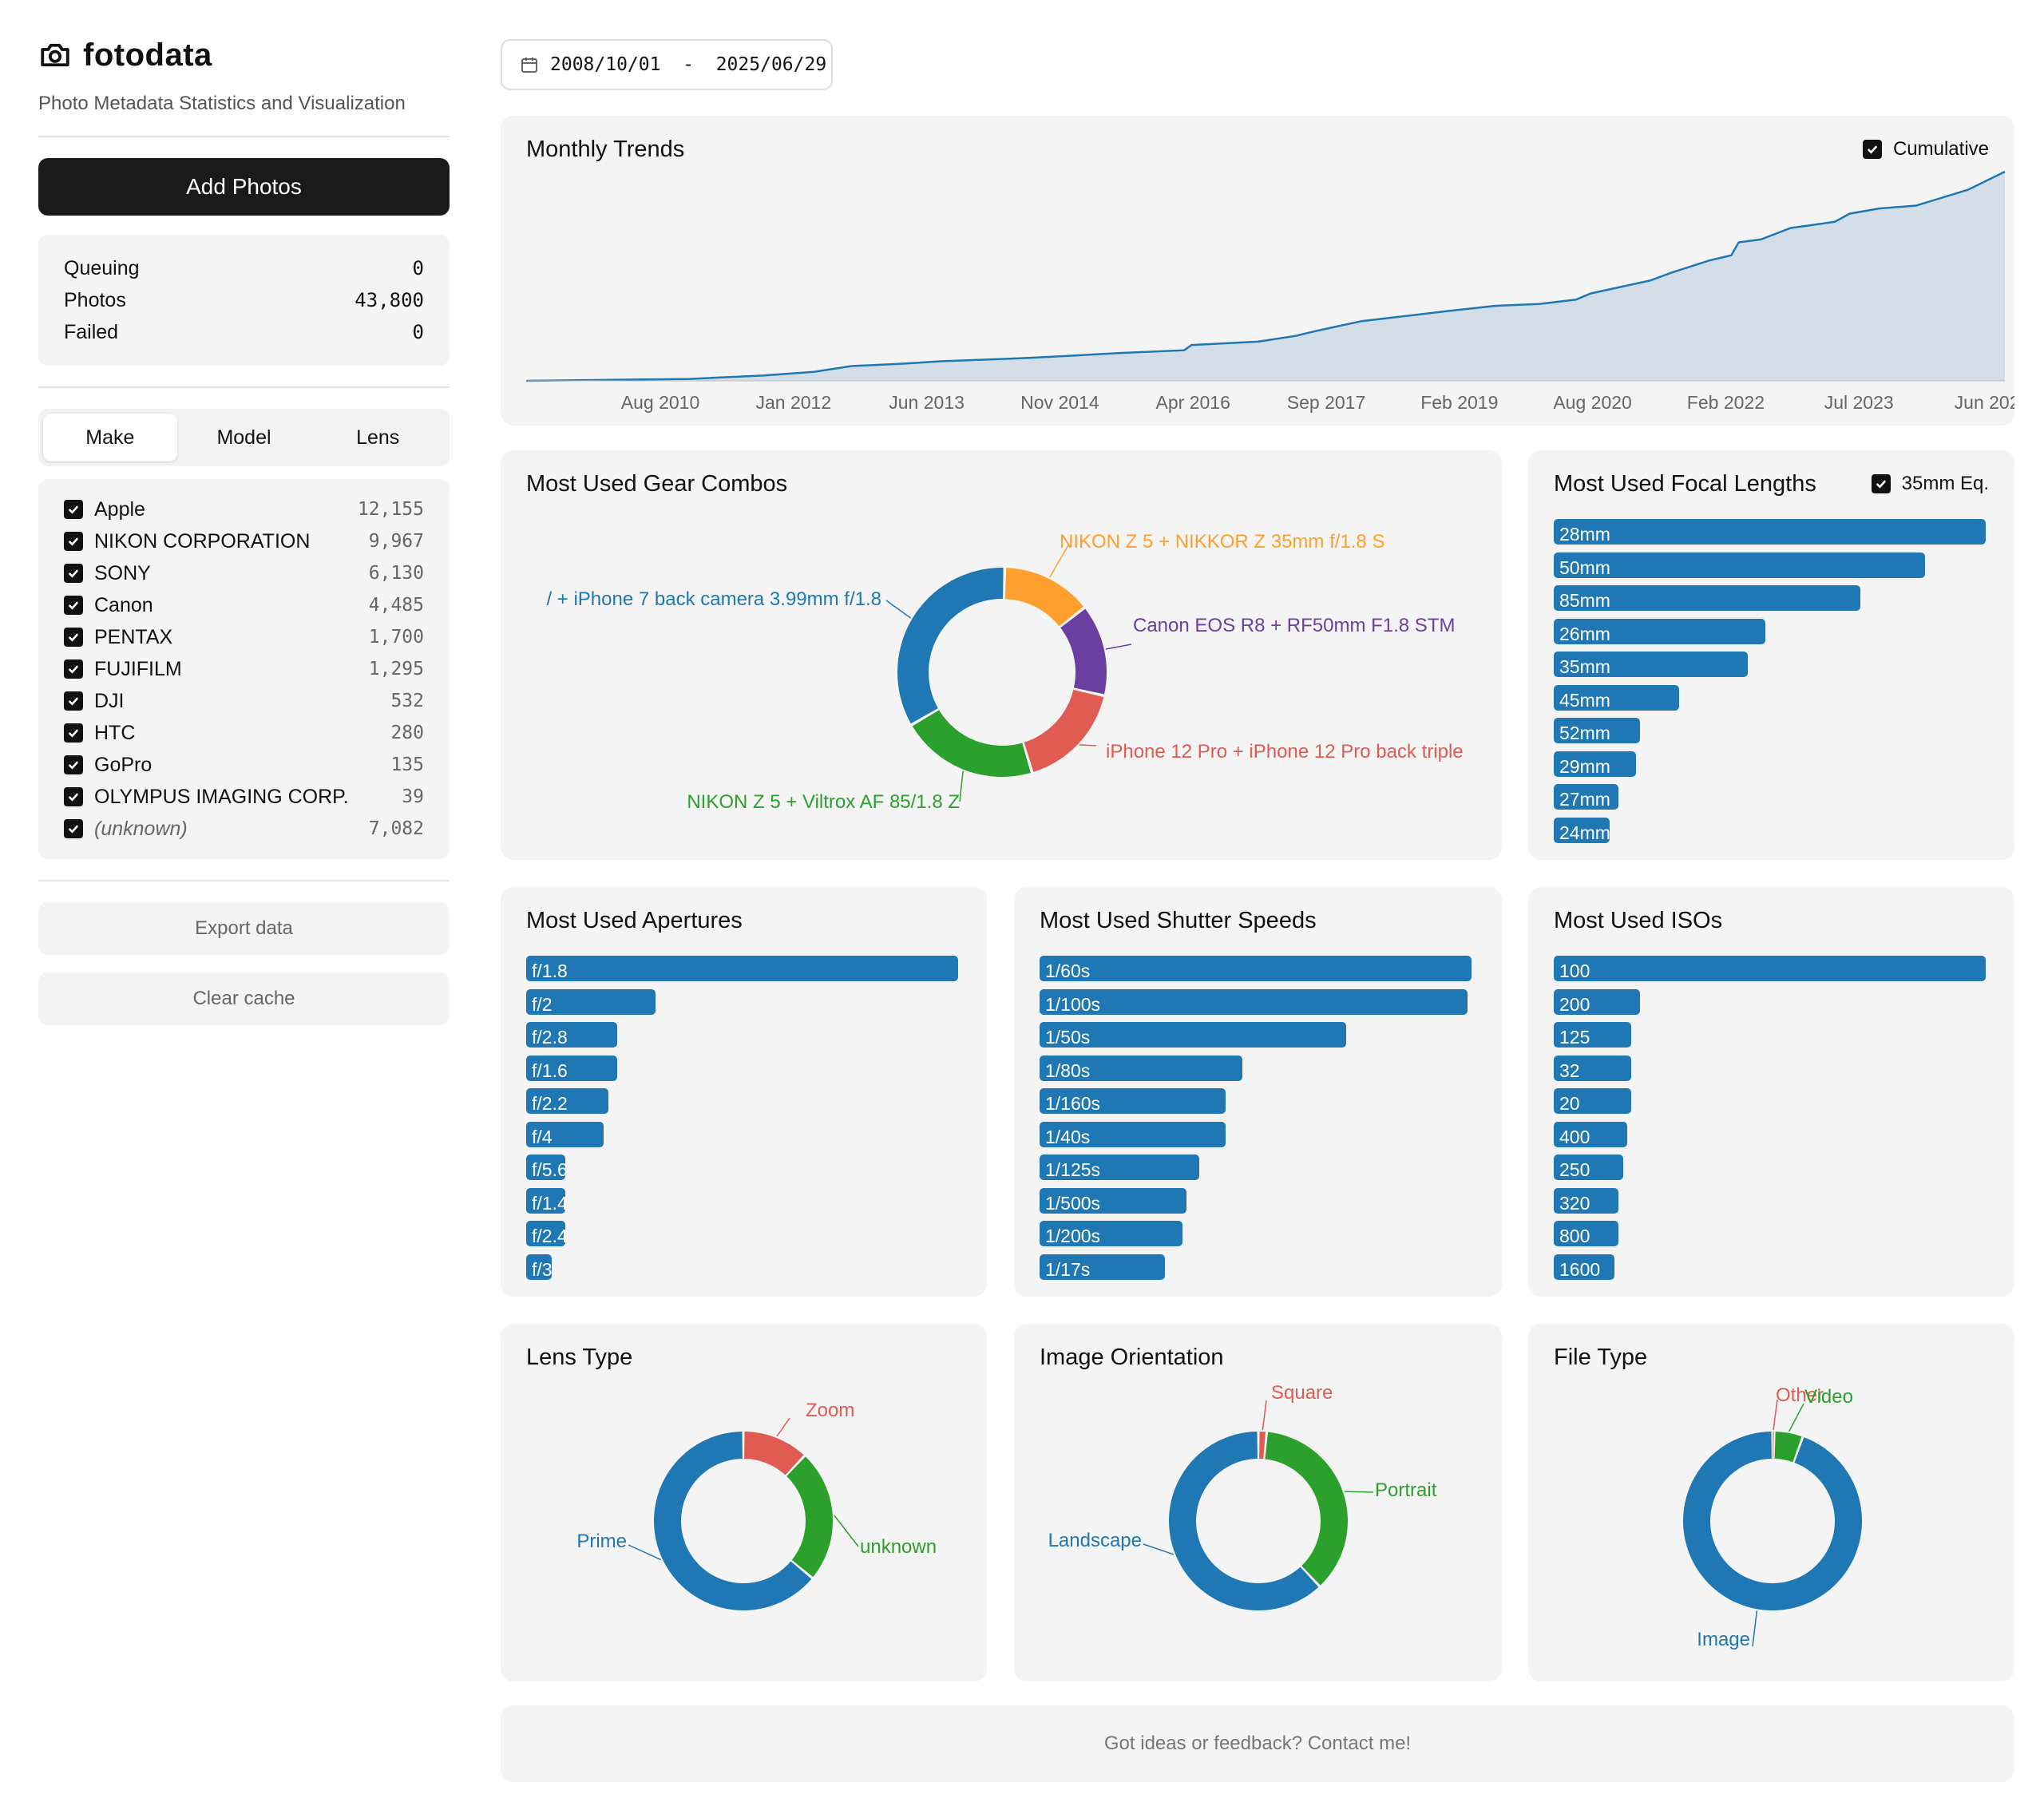 The image size is (2044, 1814). Describe the element at coordinates (1073, 1004) in the screenshot. I see `bar-label: 1/100s` at that location.